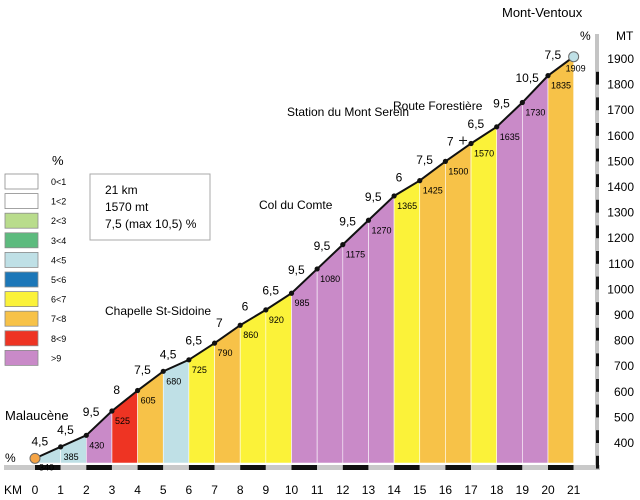 Image resolution: width=640 pixels, height=500 pixels. What do you see at coordinates (620, 238) in the screenshot?
I see `y-tick-label: 1200` at bounding box center [620, 238].